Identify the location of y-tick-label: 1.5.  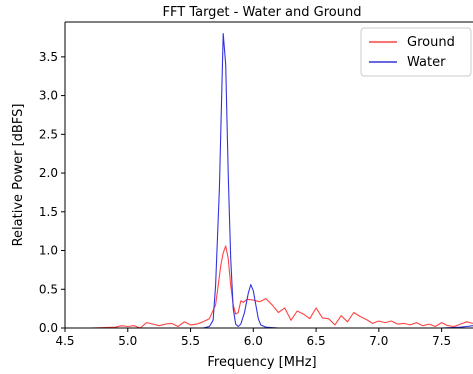
(48, 212).